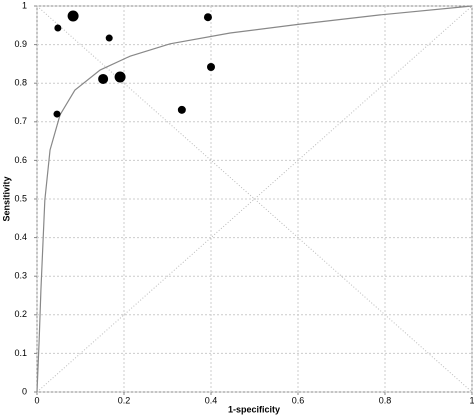 The width and height of the screenshot is (474, 418). What do you see at coordinates (20, 276) in the screenshot?
I see `y-tick-label: 0.3` at bounding box center [20, 276].